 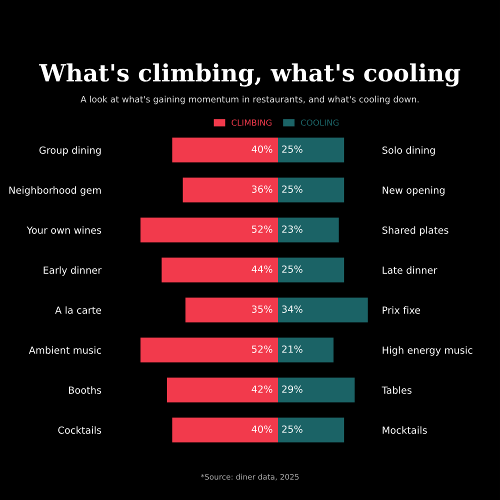 What do you see at coordinates (78, 310) in the screenshot?
I see `y-tick-label: A la carte` at bounding box center [78, 310].